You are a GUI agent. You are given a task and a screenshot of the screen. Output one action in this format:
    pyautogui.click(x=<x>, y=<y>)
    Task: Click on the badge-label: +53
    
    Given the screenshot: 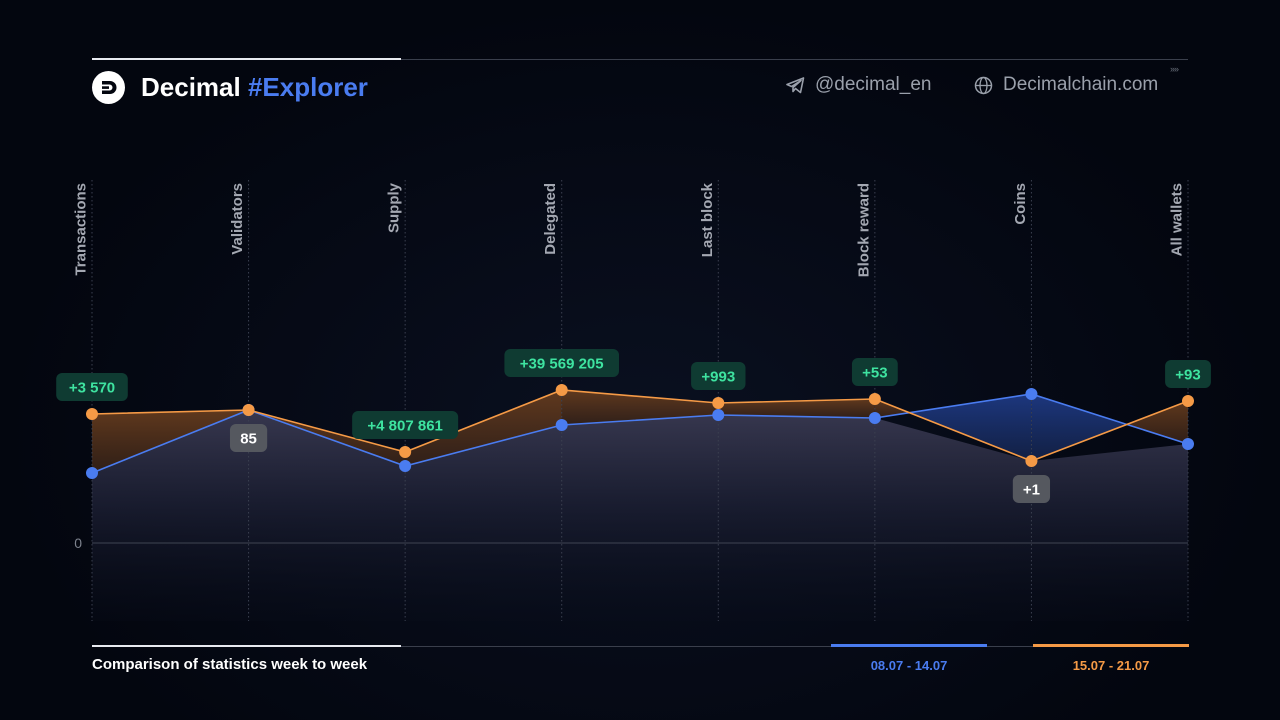 What is the action you would take?
    pyautogui.click(x=874, y=373)
    